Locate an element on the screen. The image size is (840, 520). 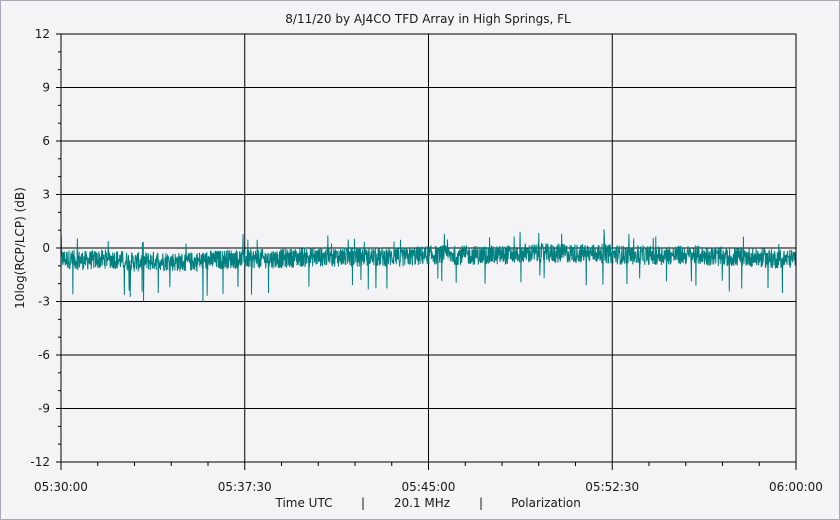
y-tick-label: -3 is located at coordinates (44, 302).